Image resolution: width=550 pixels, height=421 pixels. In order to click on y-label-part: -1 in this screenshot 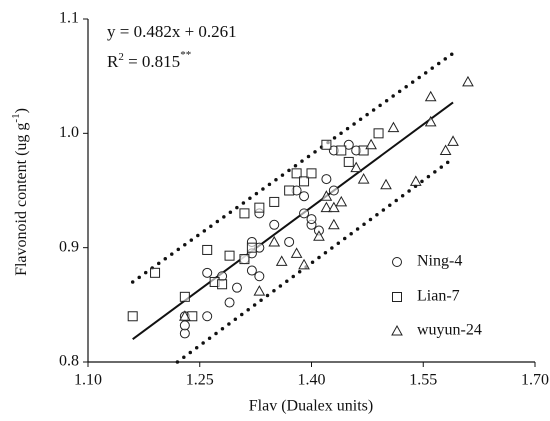, I will do `click(16, 117)`.